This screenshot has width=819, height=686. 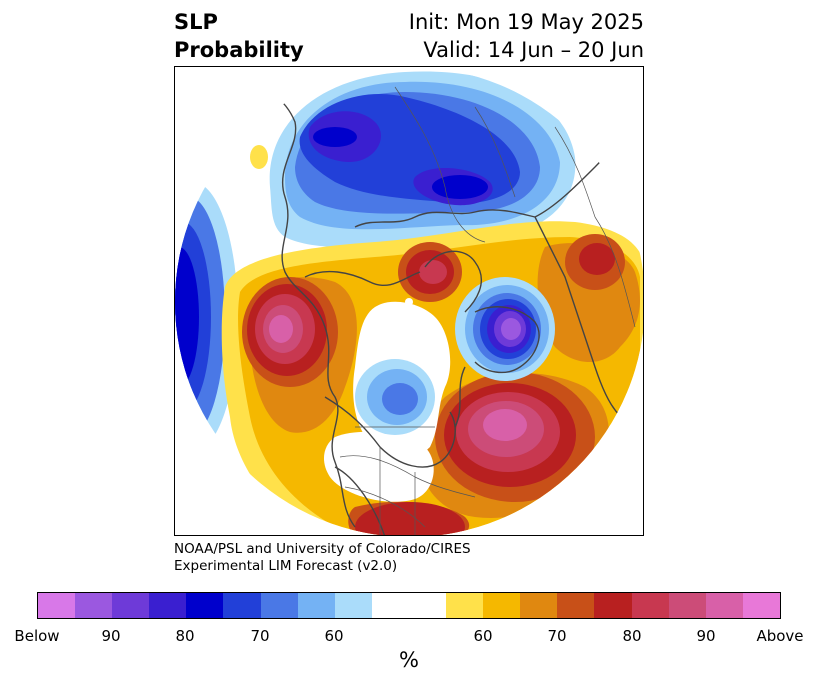 What do you see at coordinates (37, 636) in the screenshot?
I see `colorbar-tick-label: Below` at bounding box center [37, 636].